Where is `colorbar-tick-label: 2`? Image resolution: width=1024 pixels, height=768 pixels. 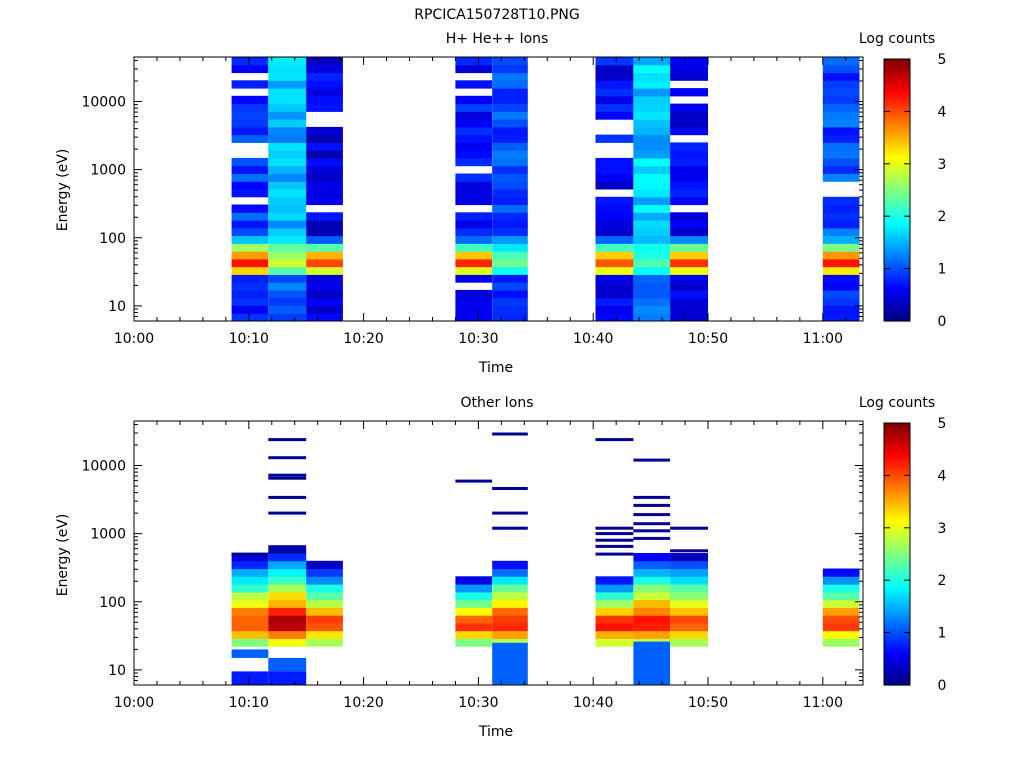
colorbar-tick-label: 2 is located at coordinates (942, 217).